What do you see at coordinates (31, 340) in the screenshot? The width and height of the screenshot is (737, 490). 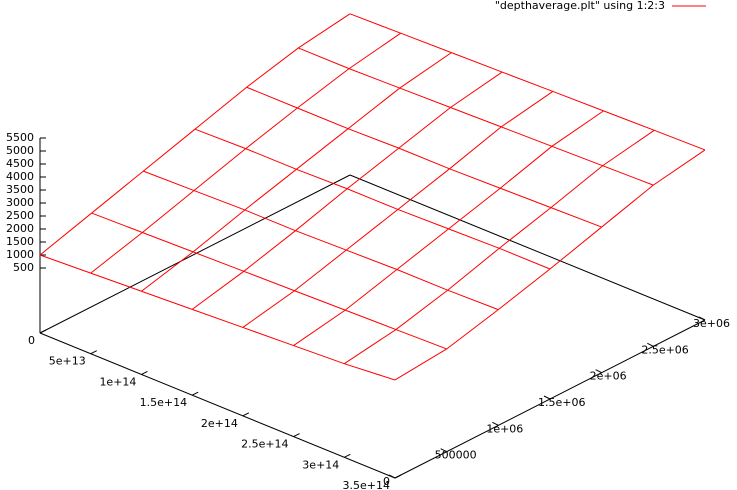 I see `x-tick-label: 0` at bounding box center [31, 340].